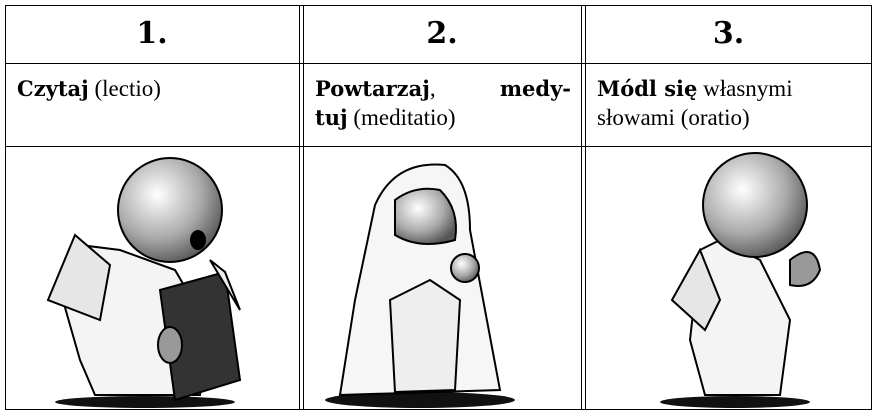 Image resolution: width=877 pixels, height=414 pixels. What do you see at coordinates (741, 280) in the screenshot?
I see `figure-praying` at bounding box center [741, 280].